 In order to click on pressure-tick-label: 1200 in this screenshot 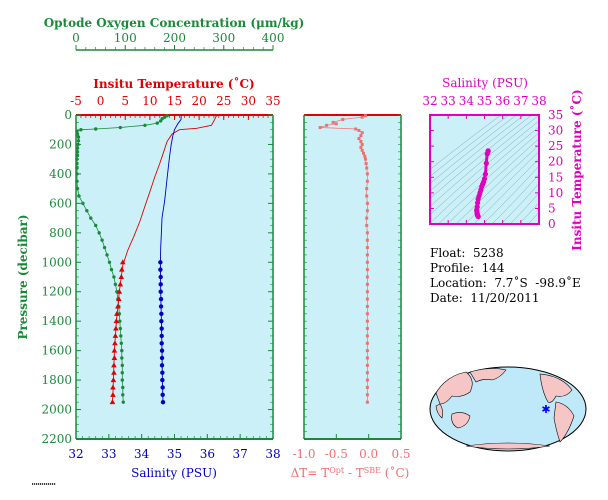, I will do `click(56, 292)`.